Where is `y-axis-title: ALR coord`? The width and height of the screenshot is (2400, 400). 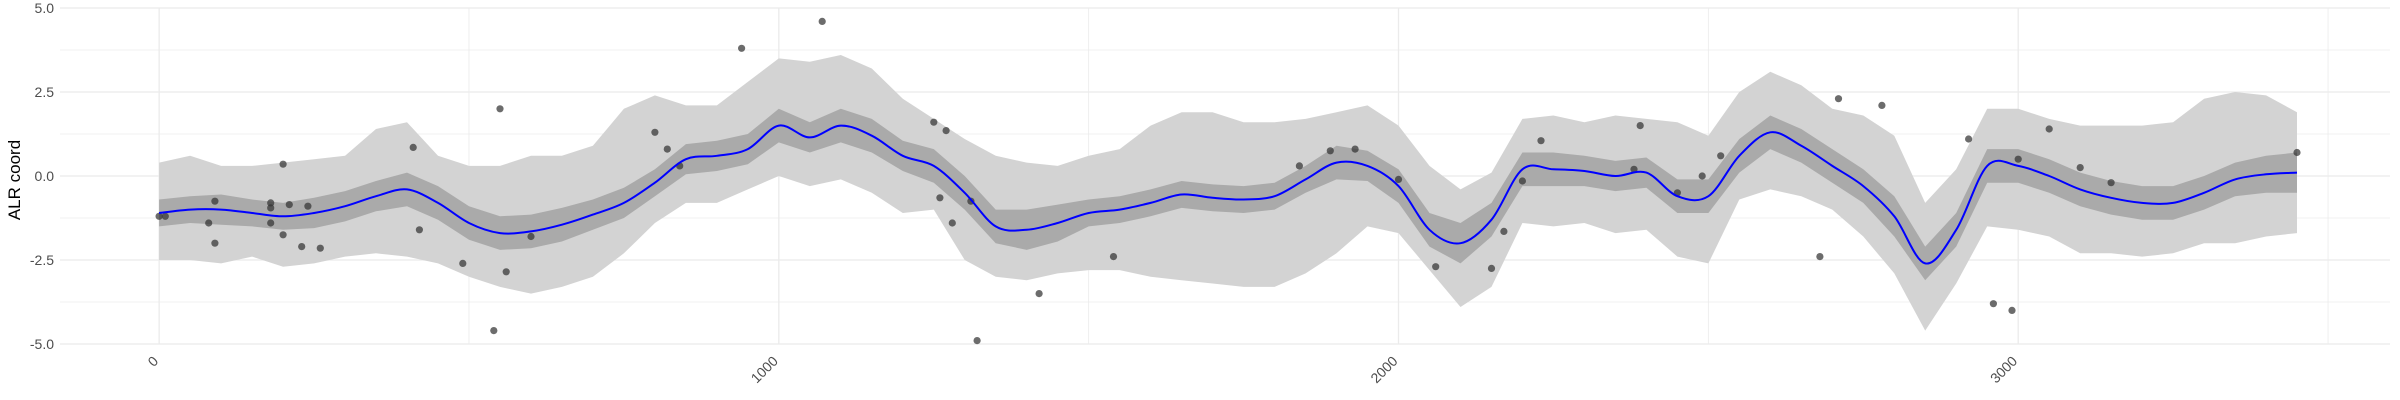
y-axis-title: ALR coord is located at coordinates (14, 180).